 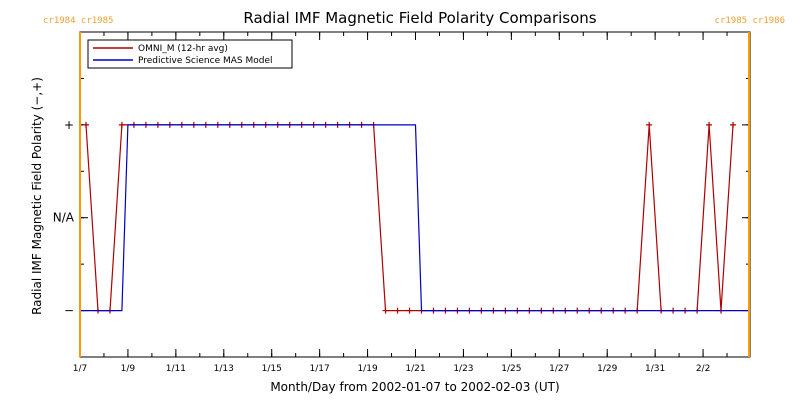 I want to click on x-tick-label: 1/27, so click(x=559, y=369).